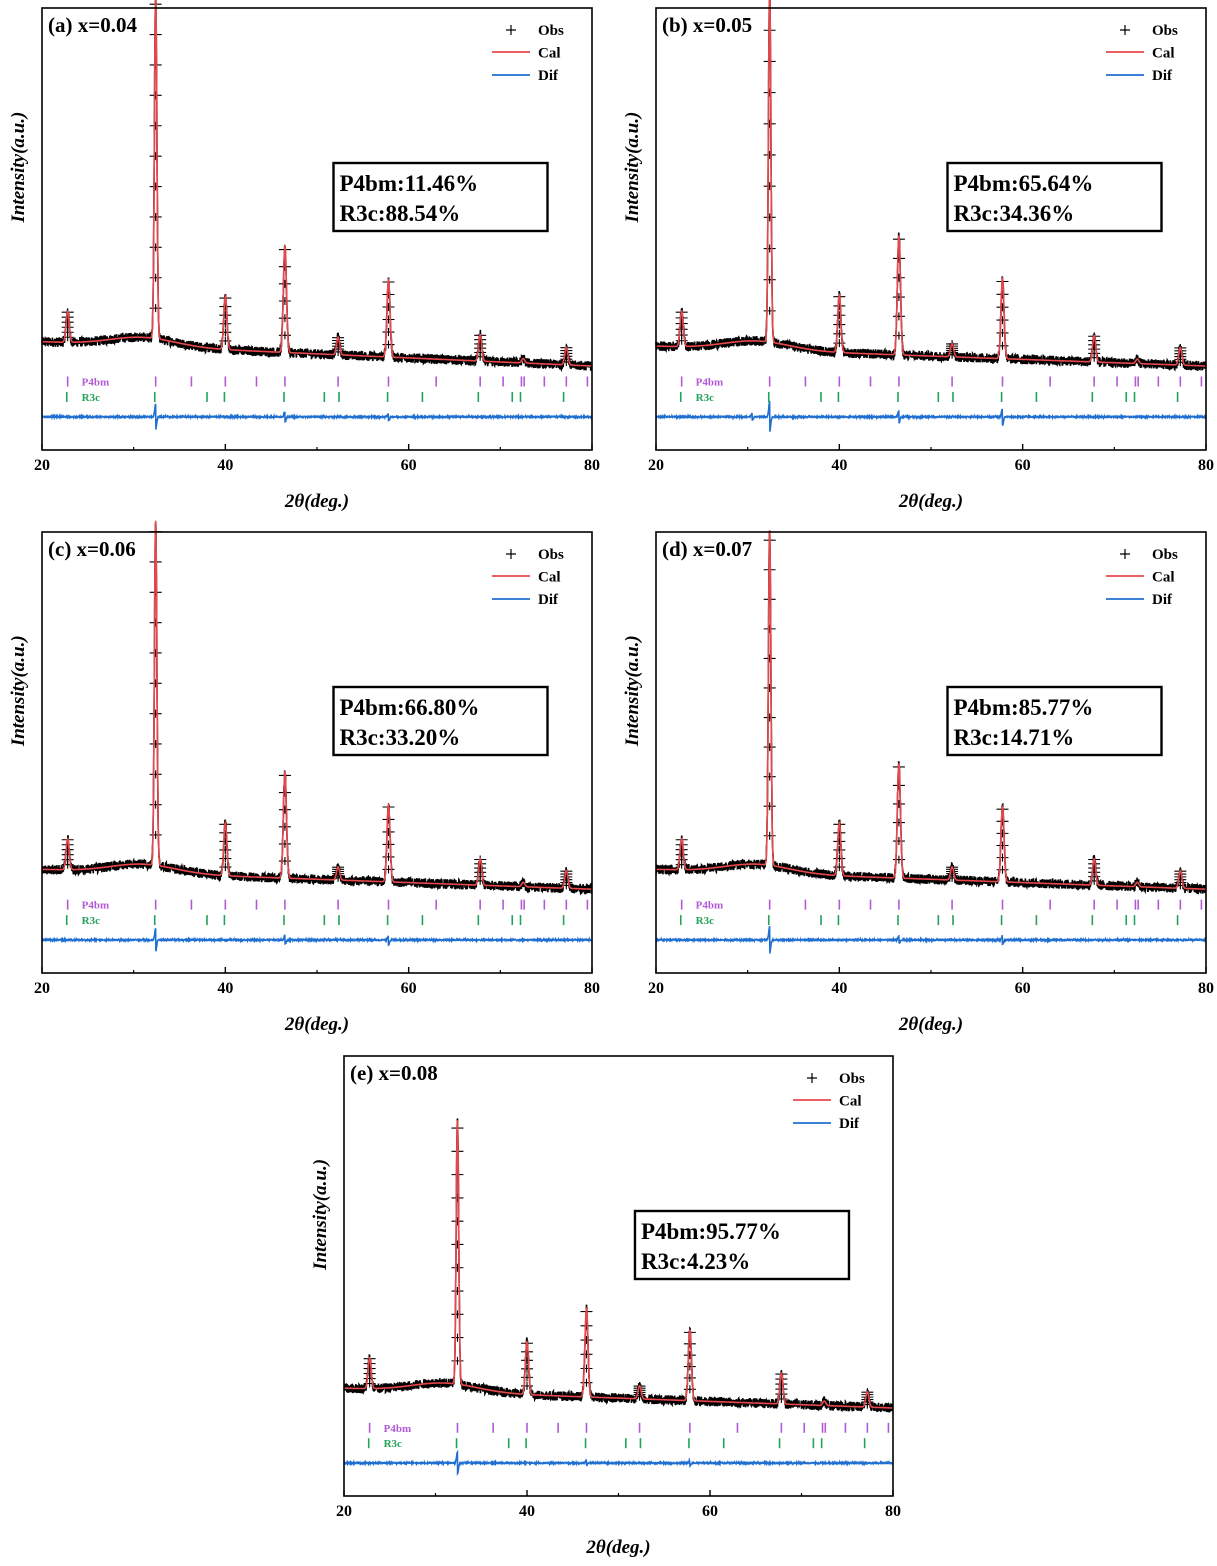 The width and height of the screenshot is (1217, 1566). I want to click on phase-fraction-p4bm: P4bm:66.80%, so click(410, 707).